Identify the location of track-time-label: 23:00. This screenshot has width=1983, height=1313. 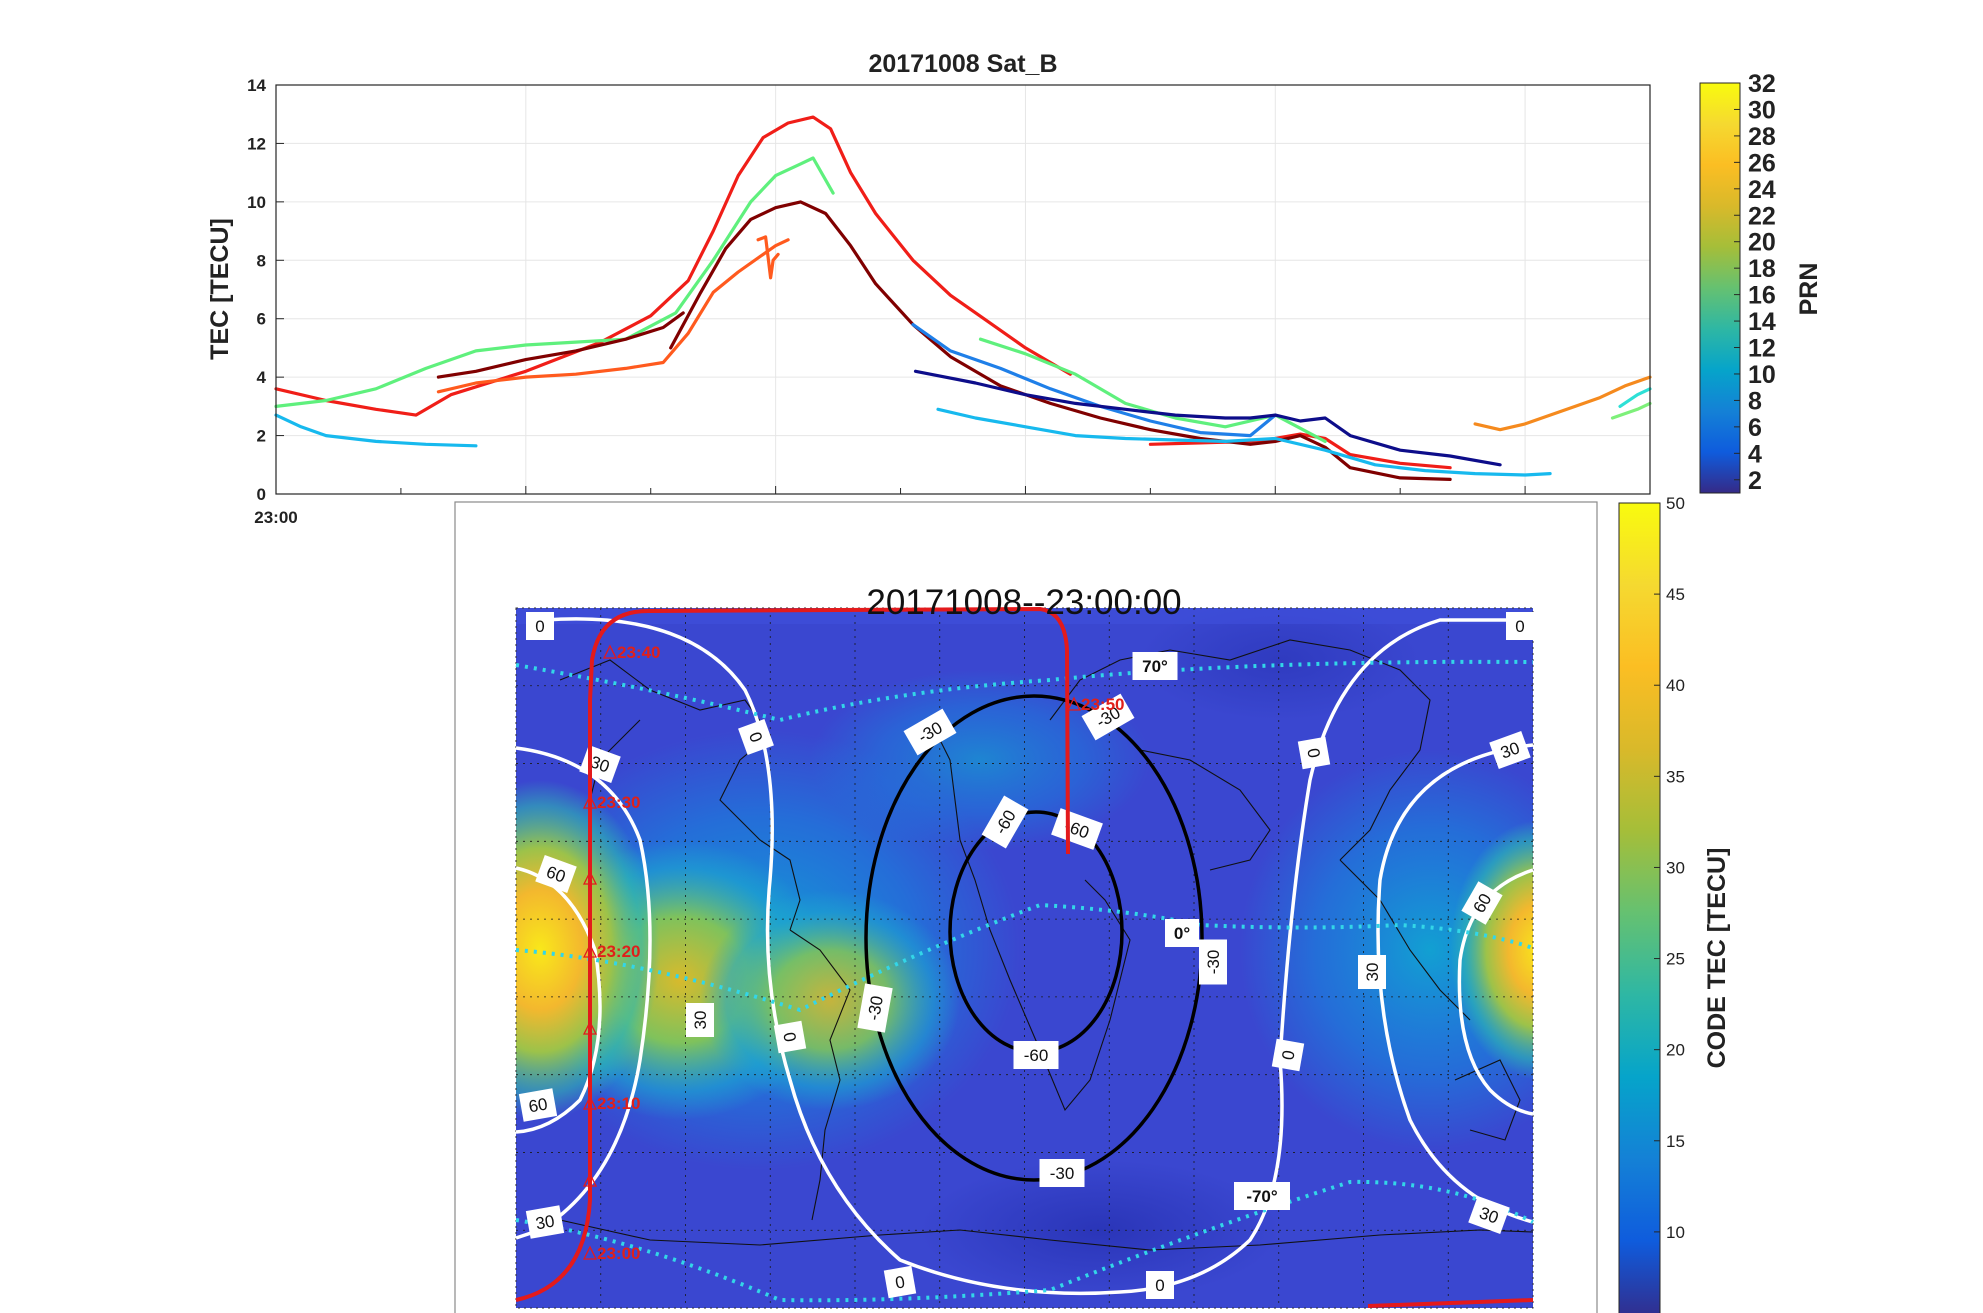
(618, 1253).